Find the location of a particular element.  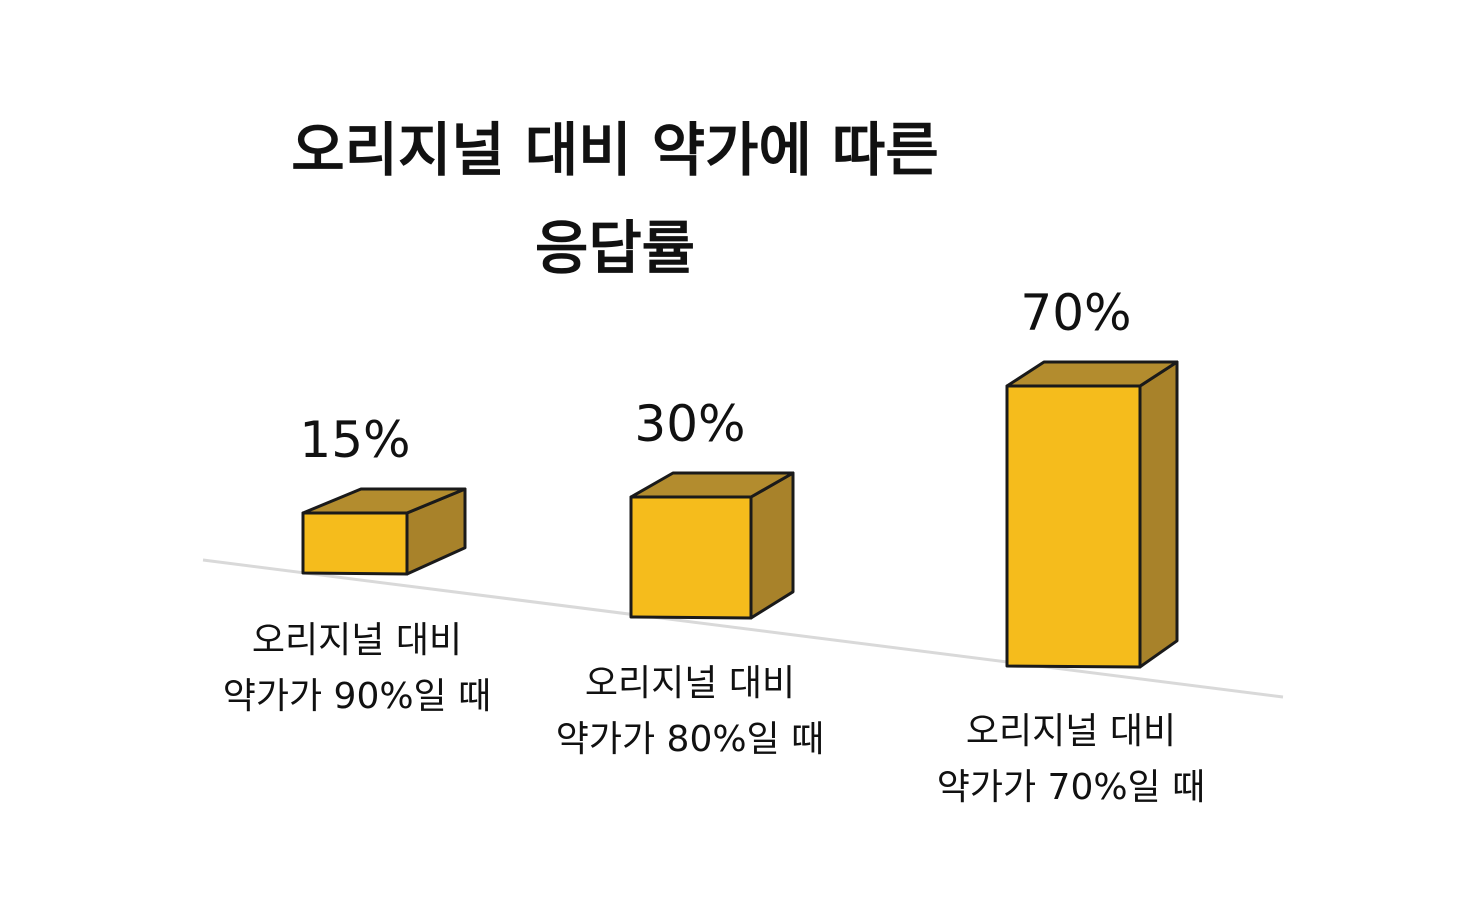

chart-title-line-1: 오리지널 대비 약가에 따른 is located at coordinates (615, 150).